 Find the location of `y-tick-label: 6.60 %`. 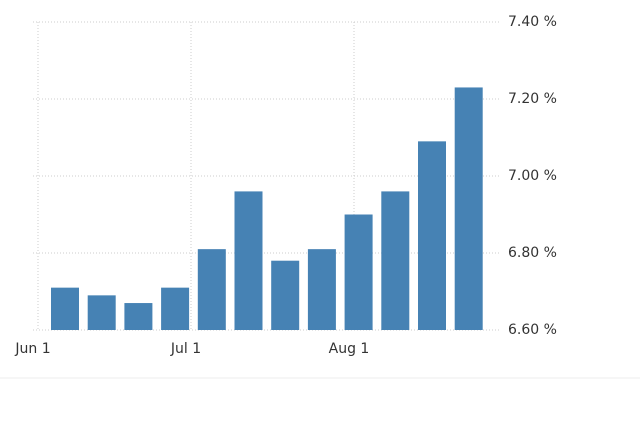

y-tick-label: 6.60 % is located at coordinates (532, 330).